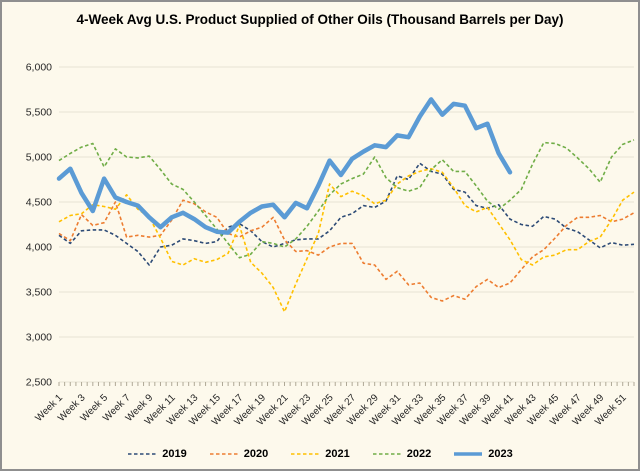 This screenshot has width=640, height=471. What do you see at coordinates (174, 454) in the screenshot?
I see `legend-label-2019: 2019` at bounding box center [174, 454].